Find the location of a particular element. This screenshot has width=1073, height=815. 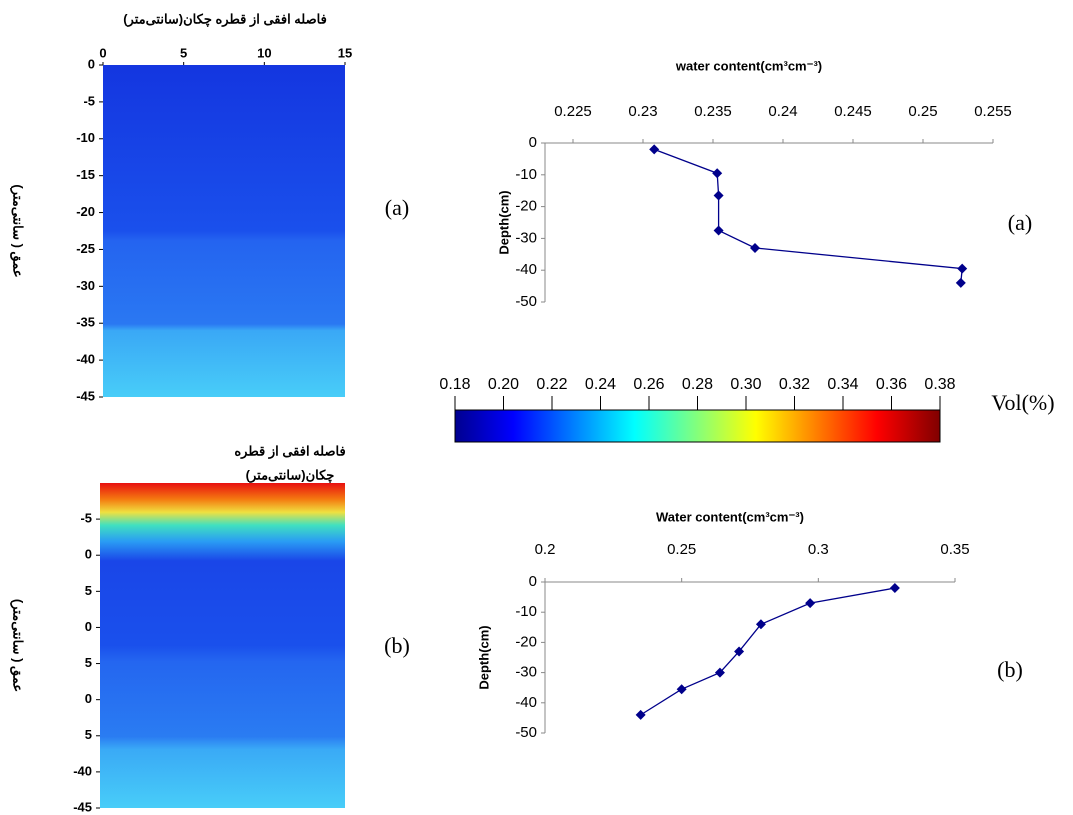

colorbar-tick-label: 0.32 is located at coordinates (794, 384).